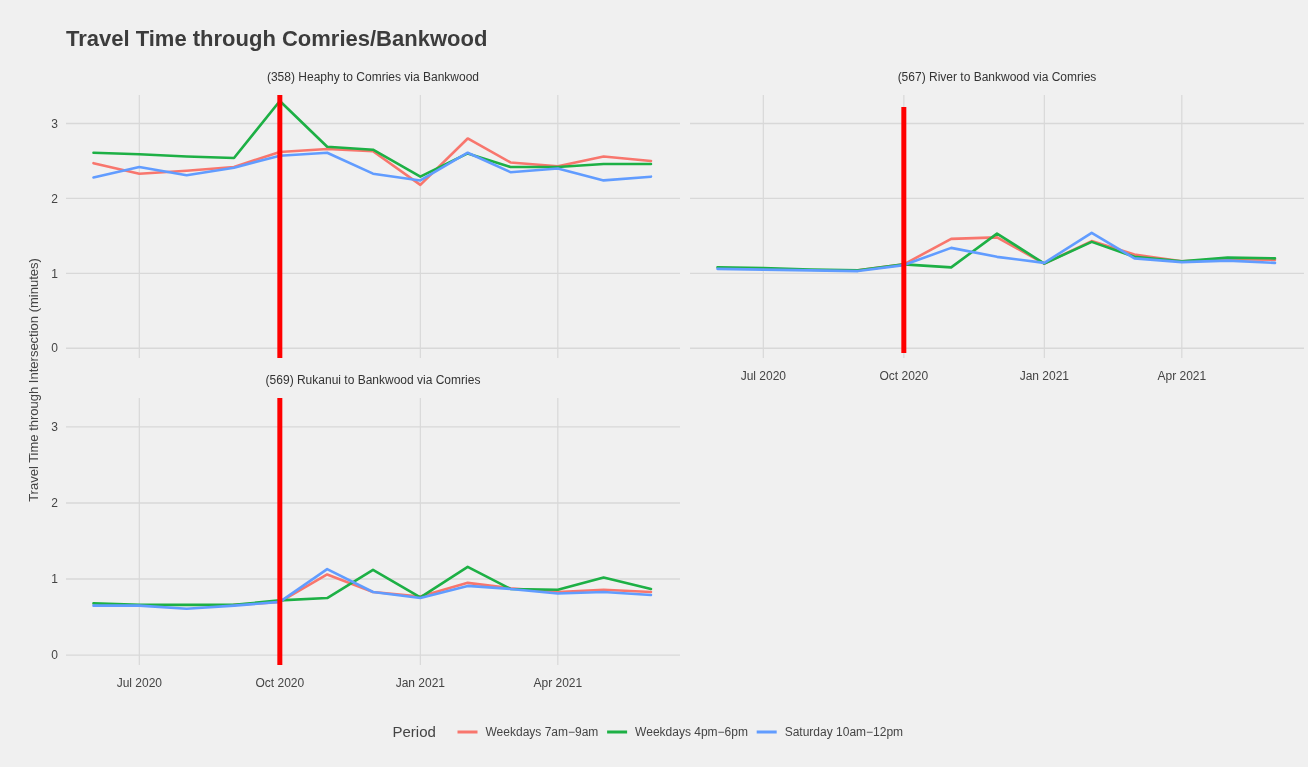 The height and width of the screenshot is (767, 1308). What do you see at coordinates (277, 38) in the screenshot?
I see `chart-title: Travel Time through Comries/Bankwood` at bounding box center [277, 38].